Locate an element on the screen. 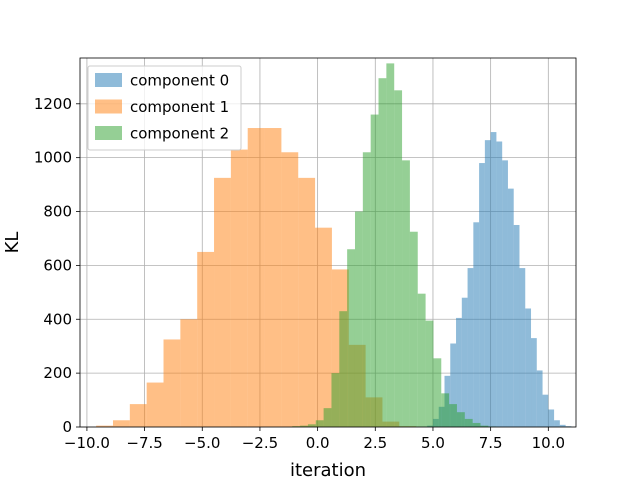  bar-series2-bin20 is located at coordinates (453, 415).